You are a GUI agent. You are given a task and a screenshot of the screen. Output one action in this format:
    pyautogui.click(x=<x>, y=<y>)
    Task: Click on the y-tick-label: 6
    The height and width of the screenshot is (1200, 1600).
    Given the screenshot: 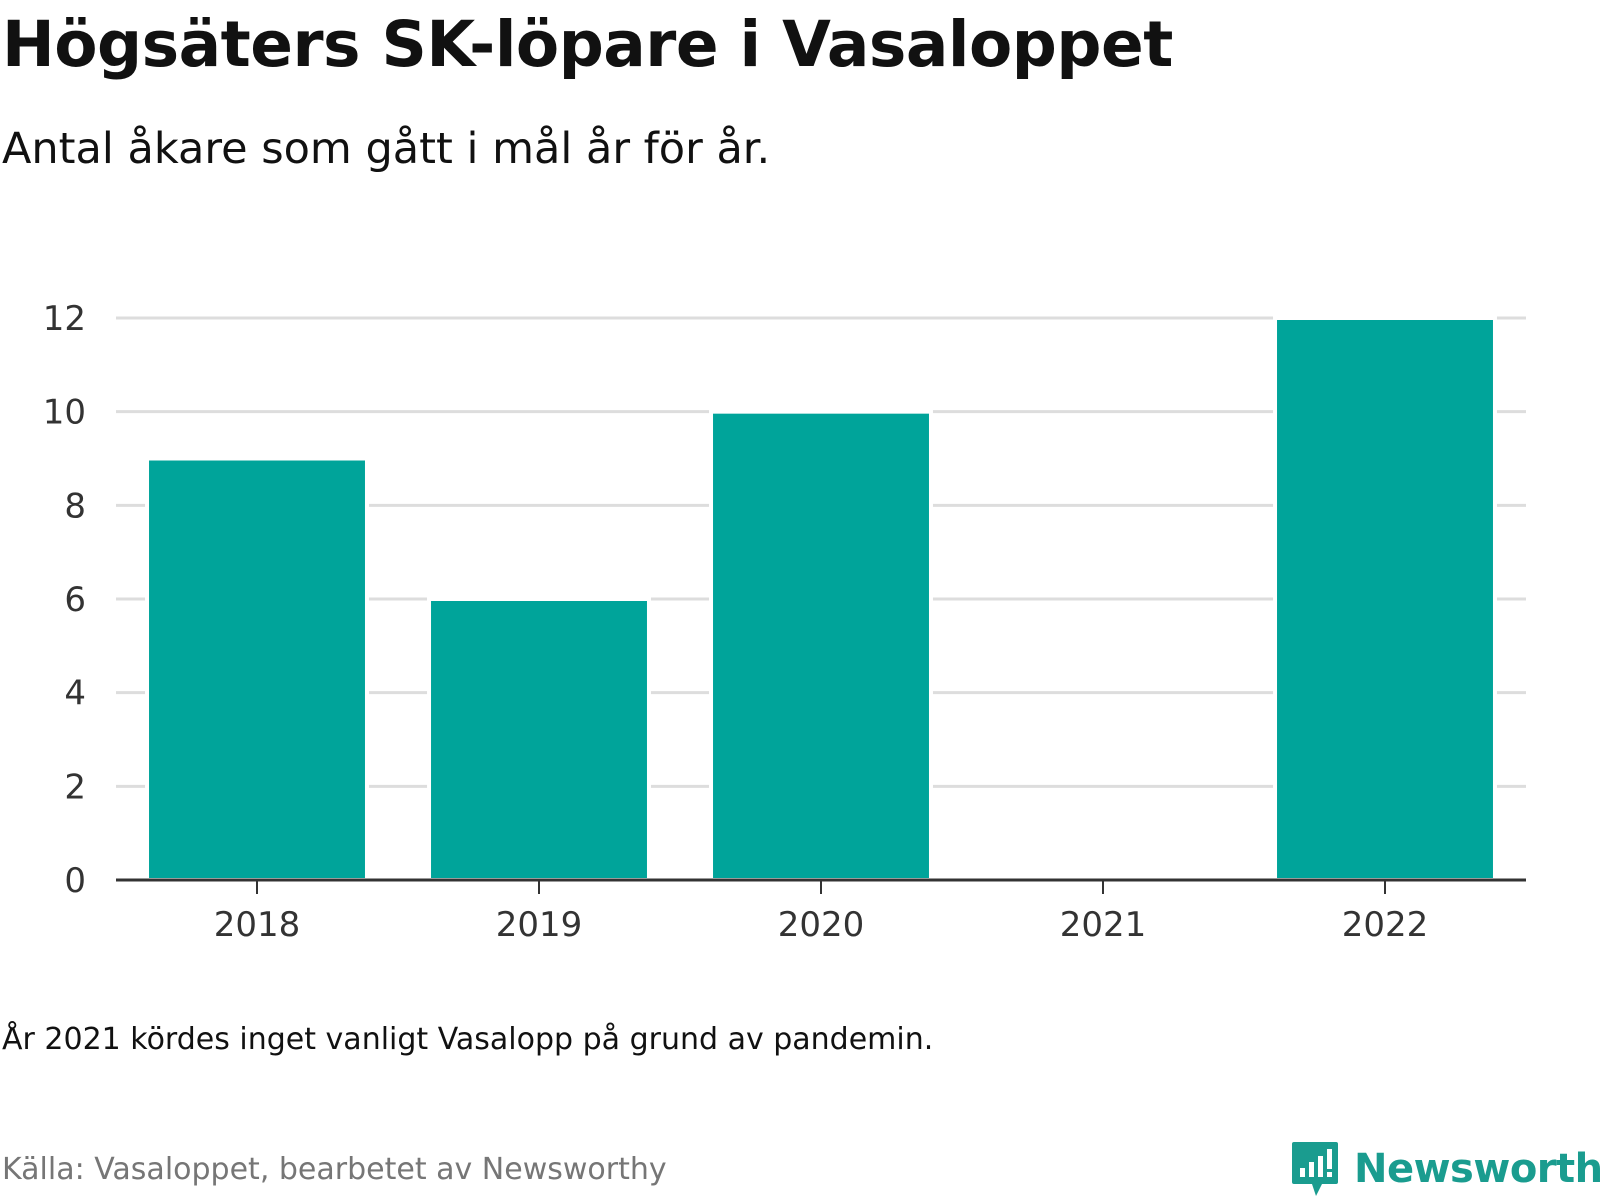 What is the action you would take?
    pyautogui.click(x=75, y=600)
    